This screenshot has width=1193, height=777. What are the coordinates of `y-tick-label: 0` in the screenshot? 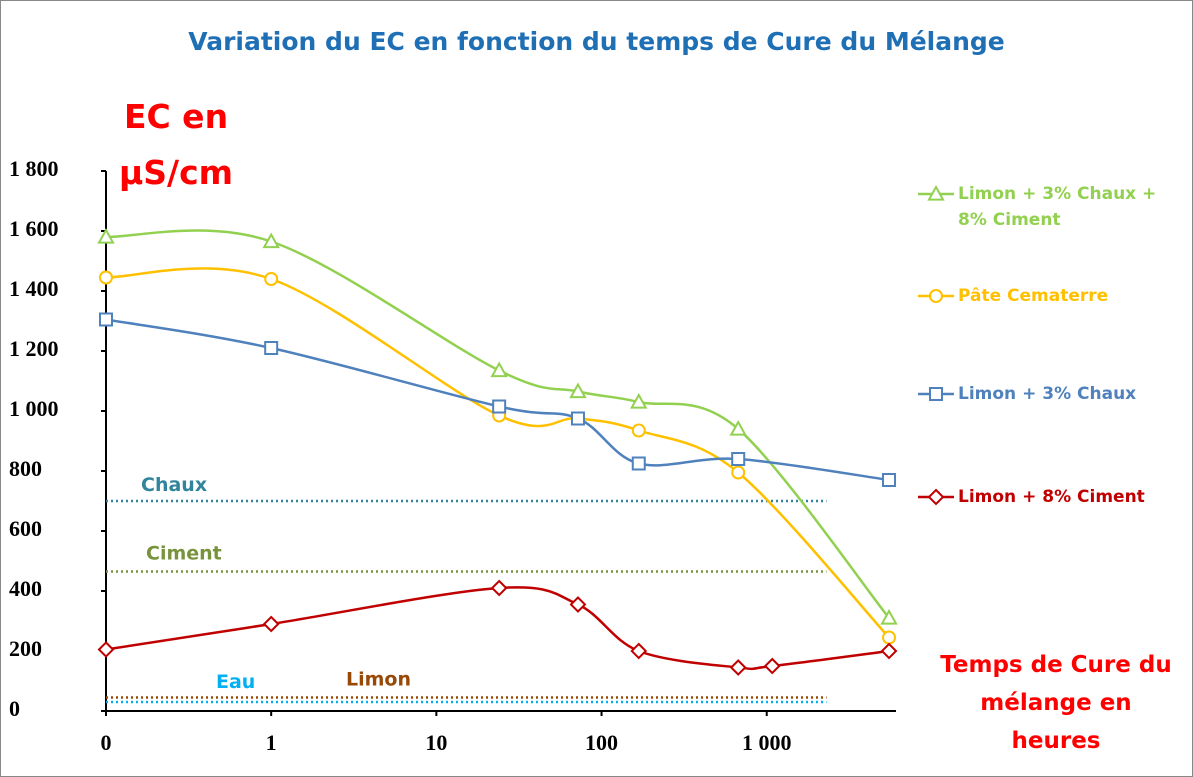 It's located at (14, 708).